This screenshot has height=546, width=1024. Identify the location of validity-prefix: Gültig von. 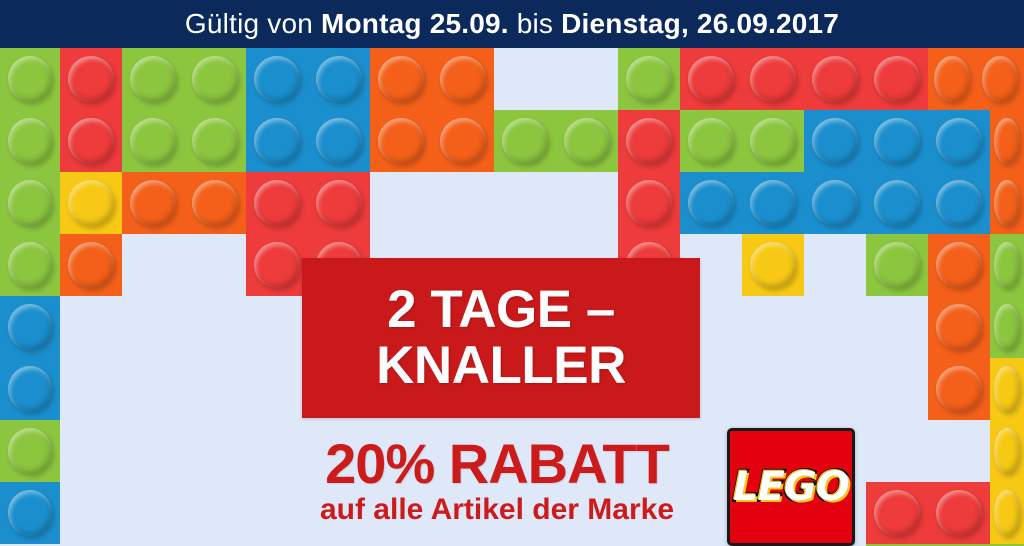
(252, 23).